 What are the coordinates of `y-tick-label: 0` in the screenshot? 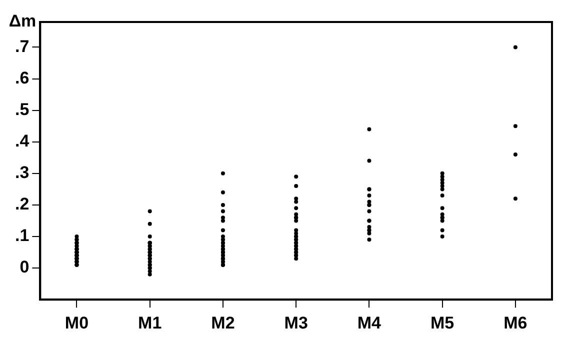 It's located at (25, 267).